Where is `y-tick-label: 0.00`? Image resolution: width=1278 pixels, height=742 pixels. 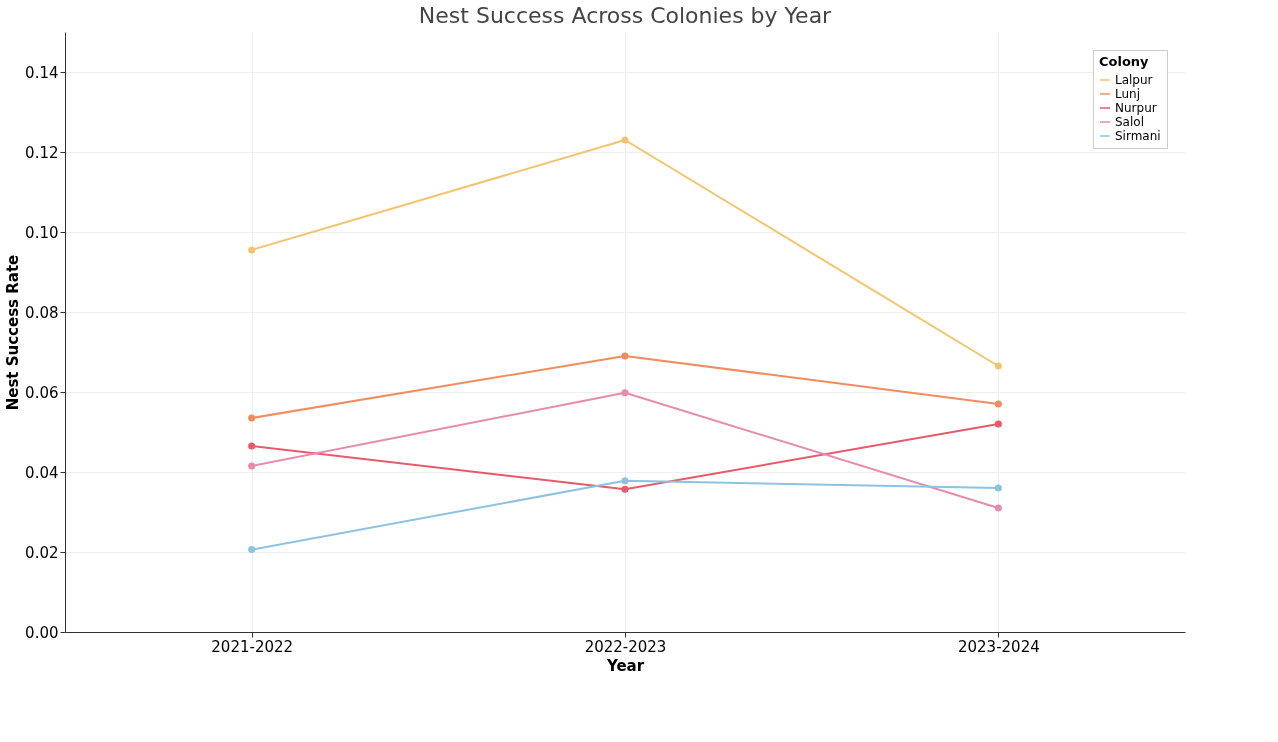 y-tick-label: 0.00 is located at coordinates (42, 632).